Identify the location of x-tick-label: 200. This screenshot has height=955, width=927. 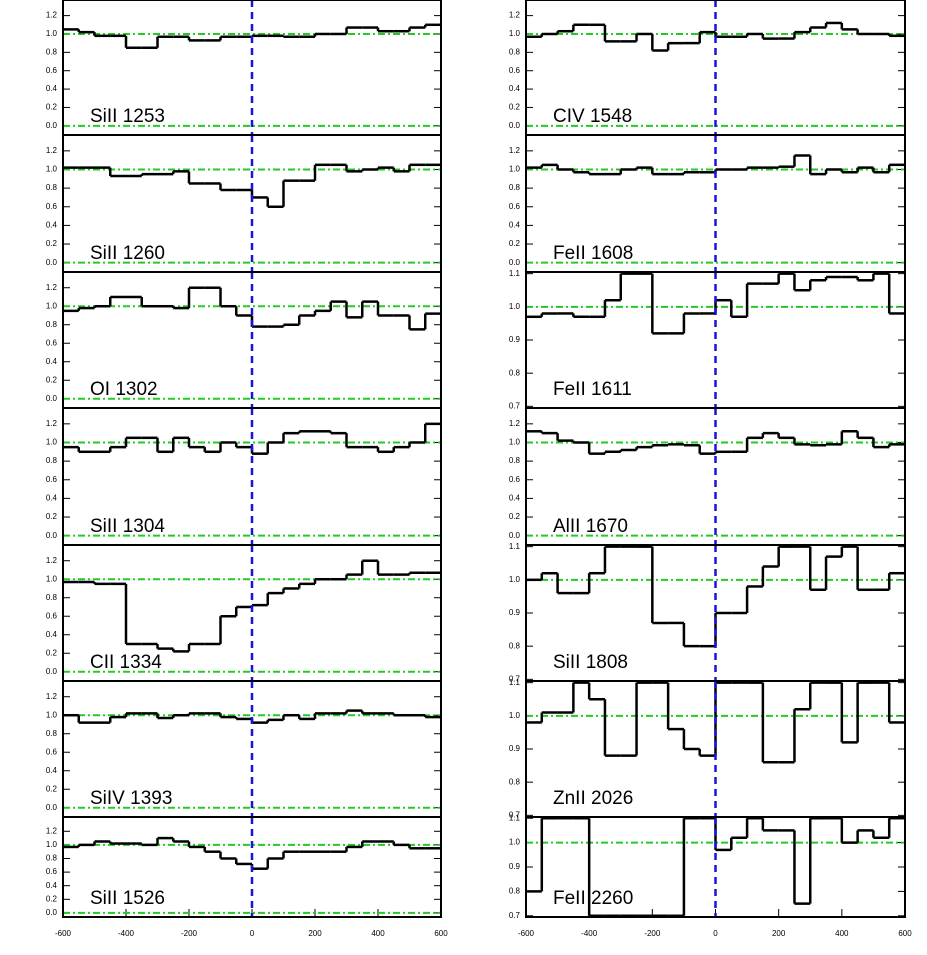
(779, 933).